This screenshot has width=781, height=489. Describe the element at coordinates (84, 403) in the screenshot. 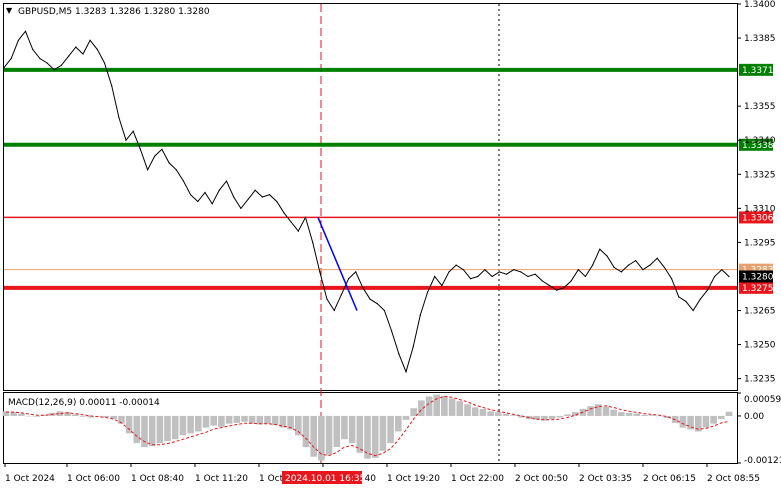

I see `macd-title: MACD(12,26,9) 0.00011 -0.00014` at that location.